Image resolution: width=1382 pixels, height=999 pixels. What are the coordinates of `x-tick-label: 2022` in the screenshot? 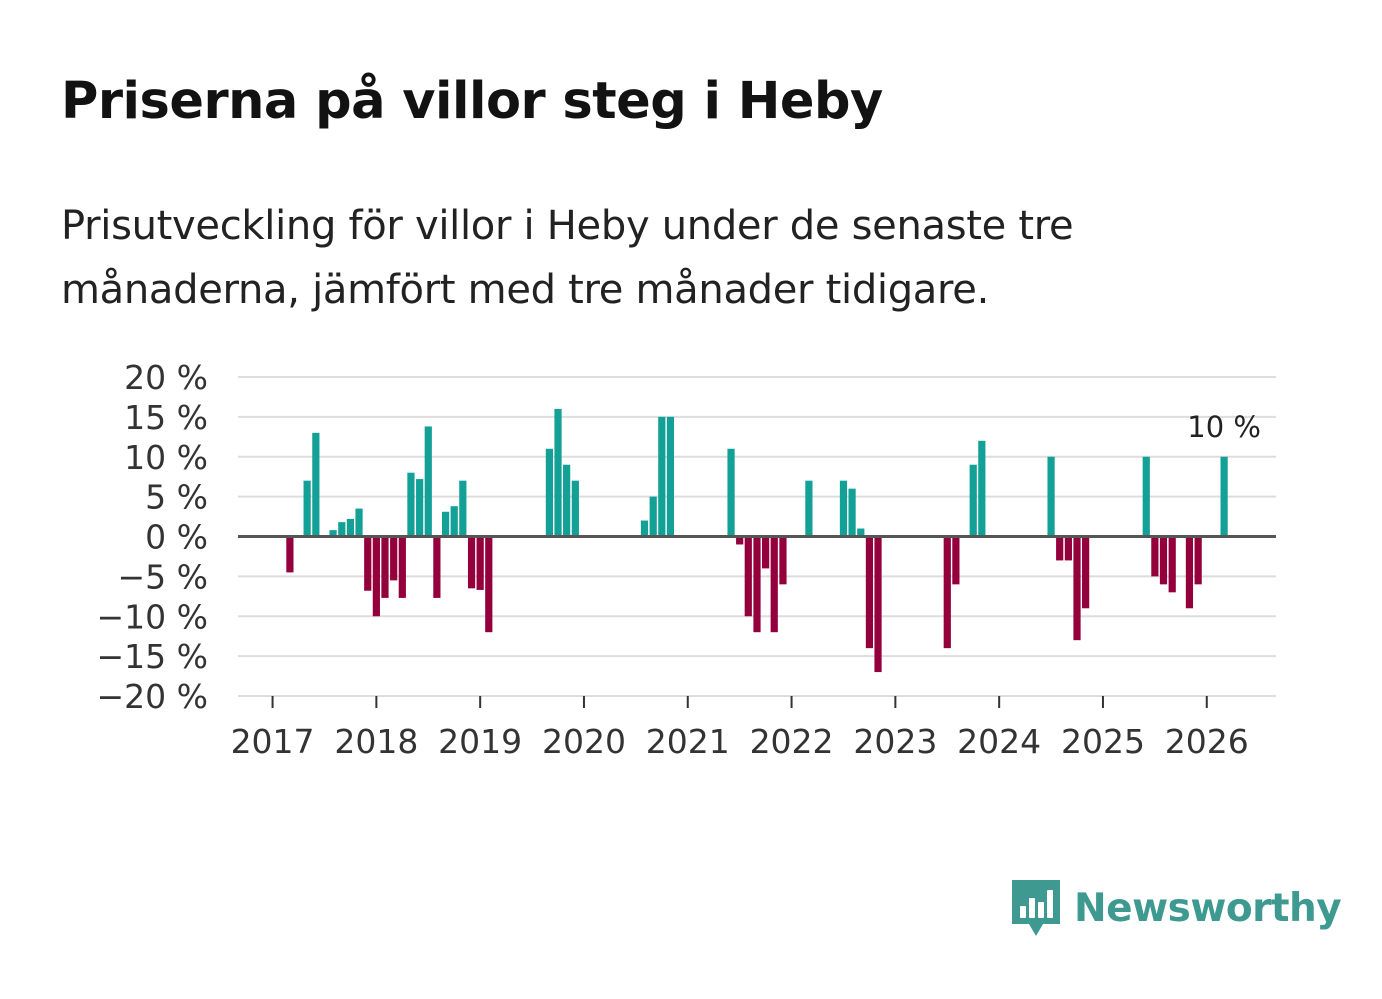 It's located at (792, 741).